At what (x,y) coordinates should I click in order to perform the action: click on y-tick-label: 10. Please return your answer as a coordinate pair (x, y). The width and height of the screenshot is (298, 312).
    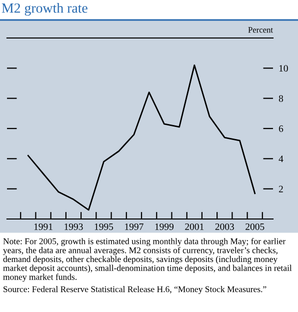
    Looking at the image, I should click on (283, 68).